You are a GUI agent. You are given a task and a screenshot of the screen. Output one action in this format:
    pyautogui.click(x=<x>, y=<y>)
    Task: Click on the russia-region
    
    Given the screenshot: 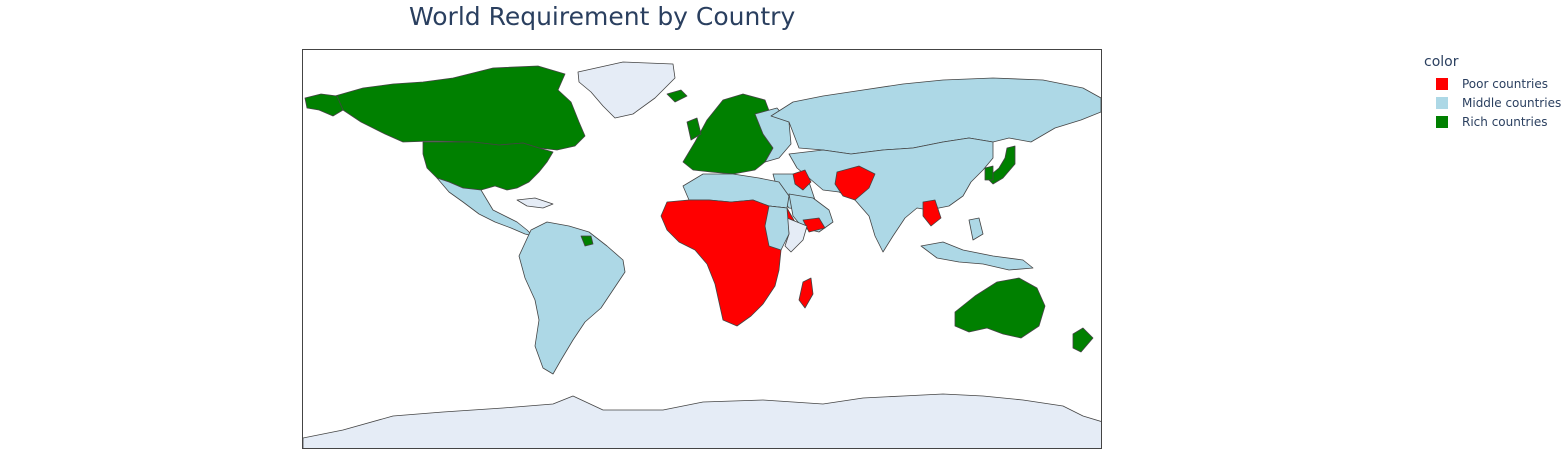 What is the action you would take?
    pyautogui.click(x=935, y=116)
    